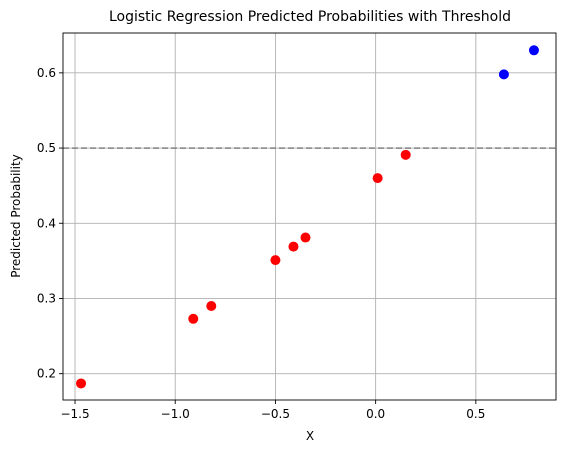  Describe the element at coordinates (310, 436) in the screenshot. I see `x-axis-label: X` at that location.